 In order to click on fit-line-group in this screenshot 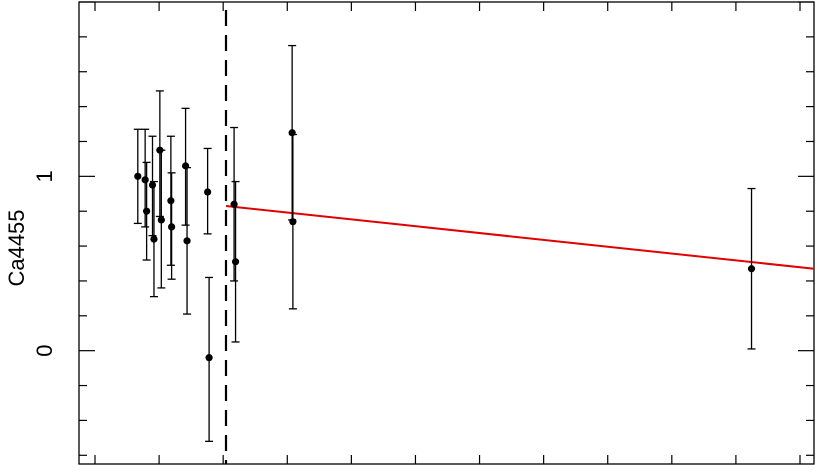, I will do `click(520, 237)`.